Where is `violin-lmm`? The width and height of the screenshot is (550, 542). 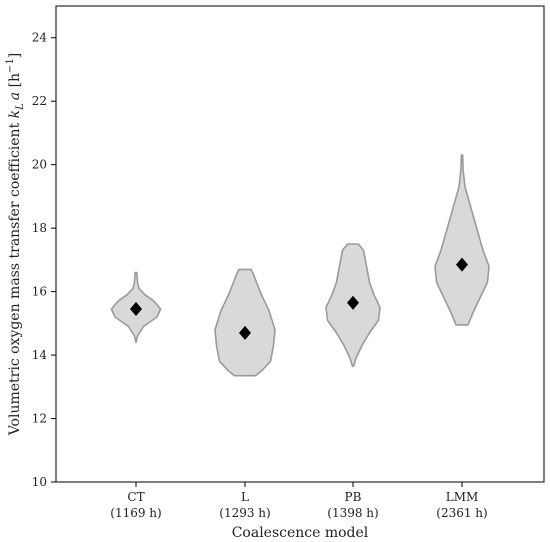 violin-lmm is located at coordinates (462, 240).